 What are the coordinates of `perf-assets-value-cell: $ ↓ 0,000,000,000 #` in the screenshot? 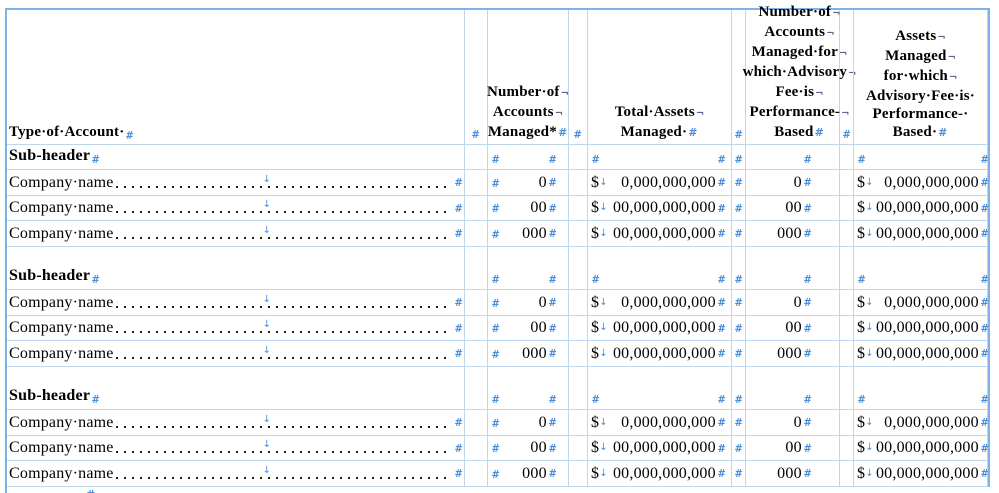 It's located at (921, 183).